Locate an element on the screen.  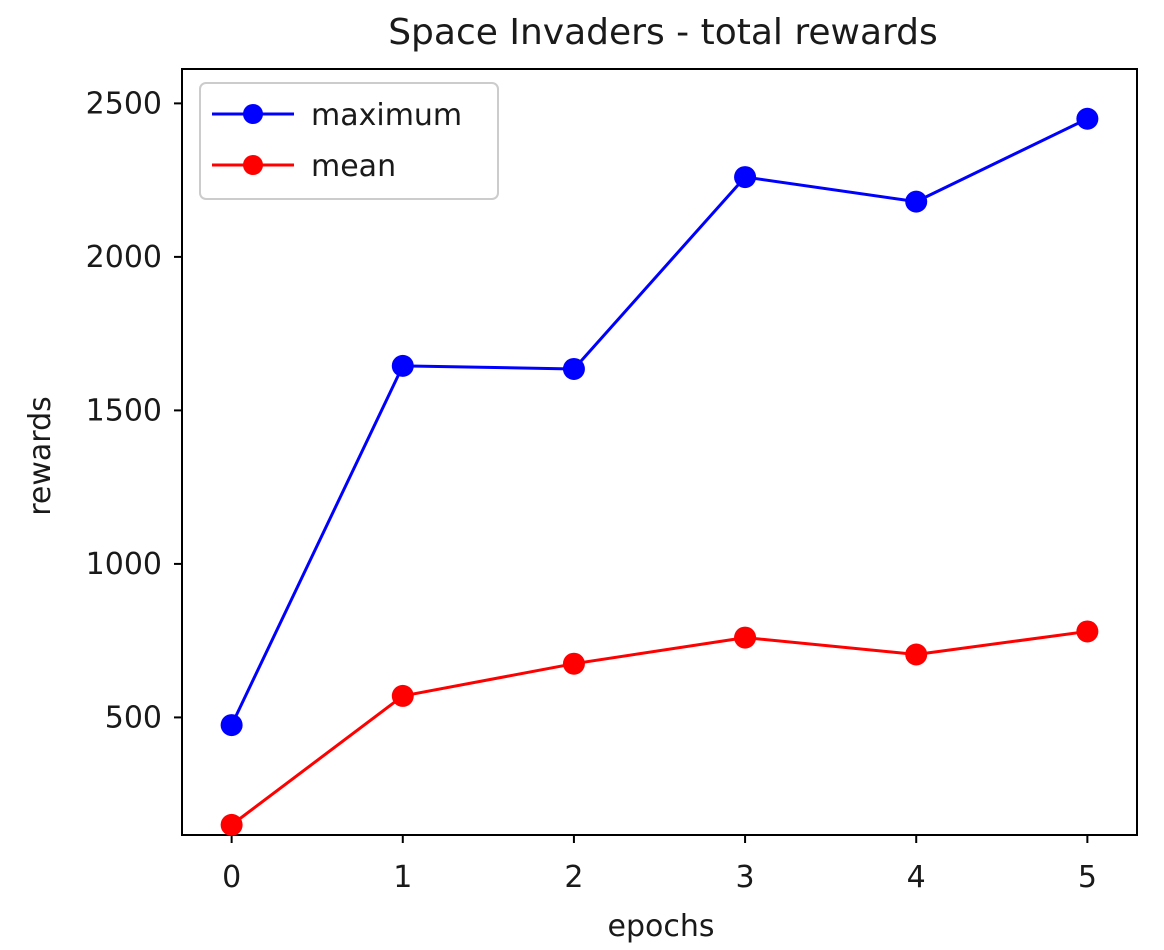
y-tick-label: 500 is located at coordinates (133, 717).